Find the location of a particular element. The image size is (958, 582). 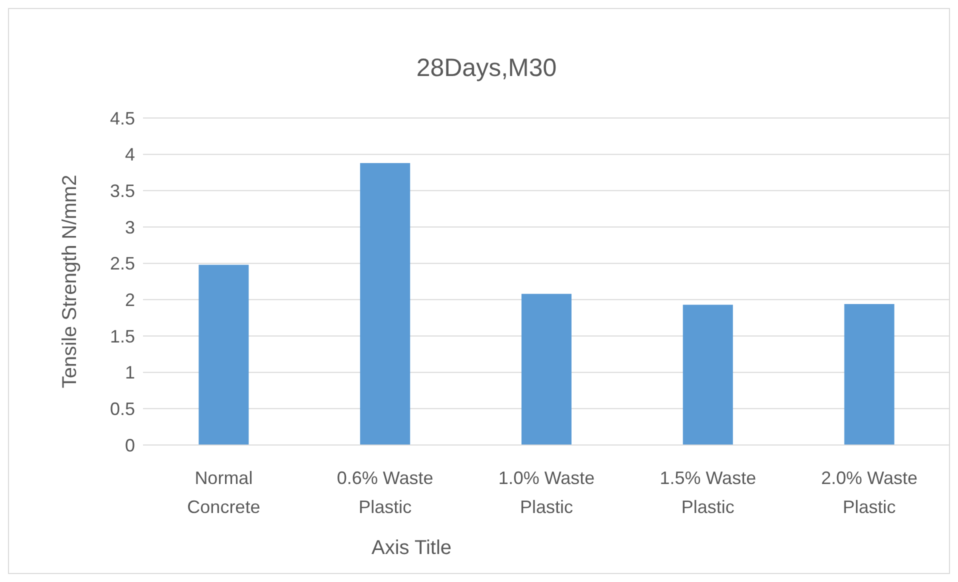

x-axis-title: Axis Title is located at coordinates (411, 548).